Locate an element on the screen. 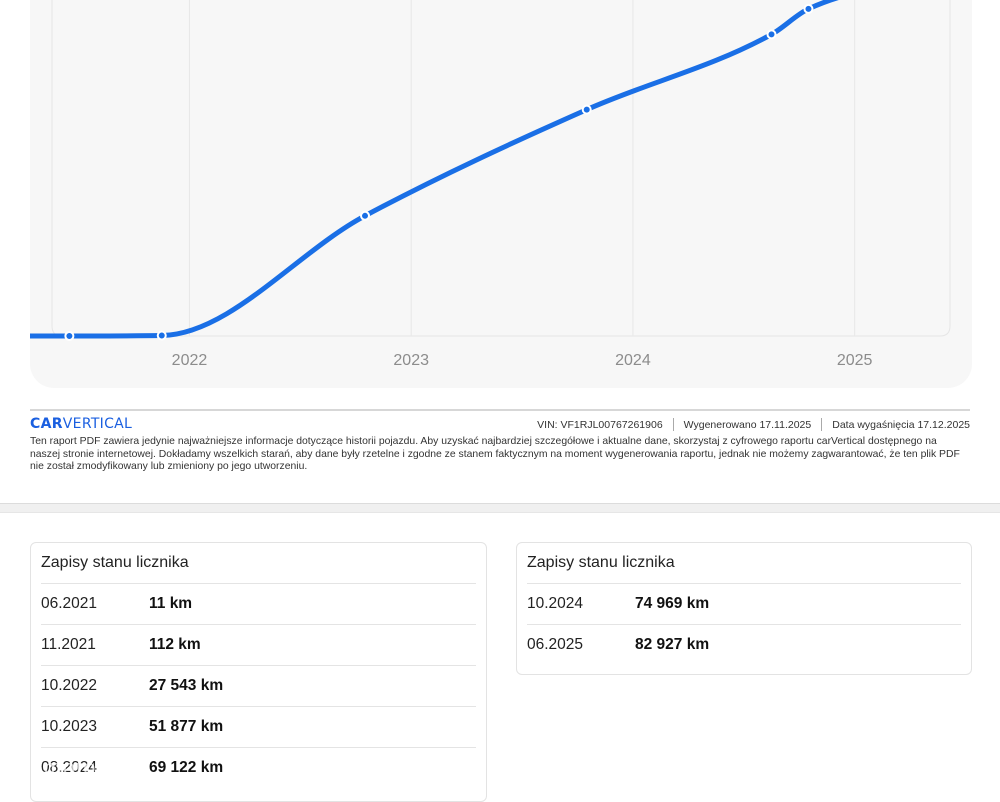  odometer-row: 08.2024 69 122 km is located at coordinates (258, 768).